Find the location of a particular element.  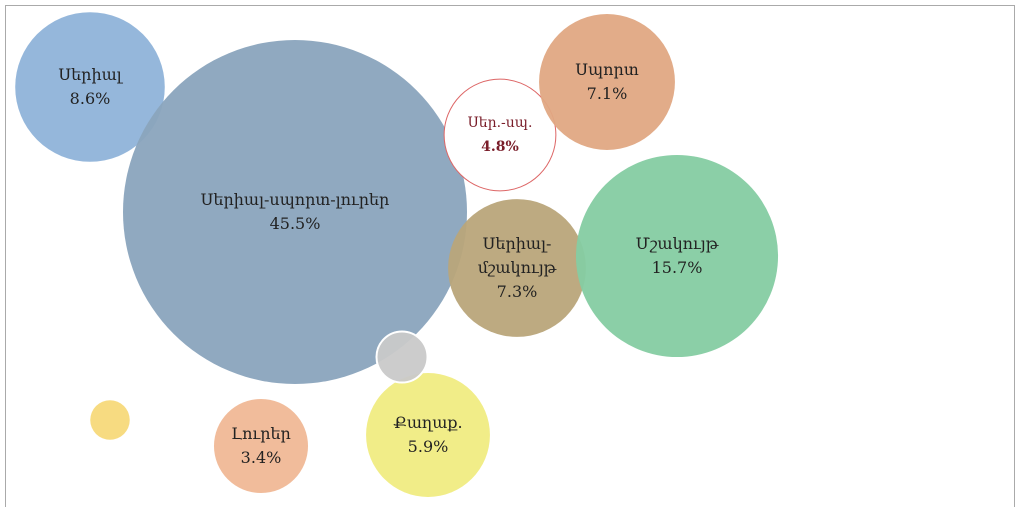

bubble-label: Քաղաք. 5.9% is located at coordinates (427, 435).